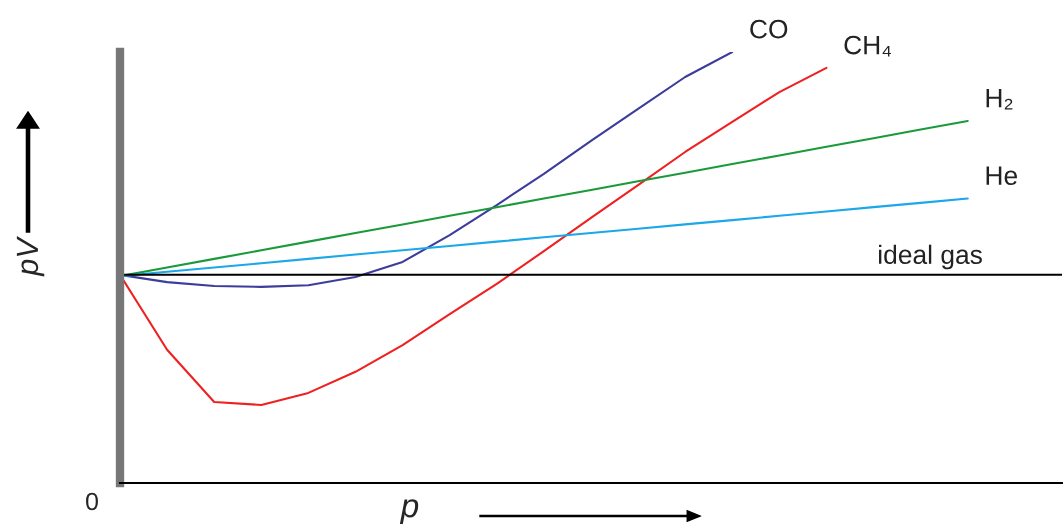  I want to click on series-label: H₂, so click(999, 99).